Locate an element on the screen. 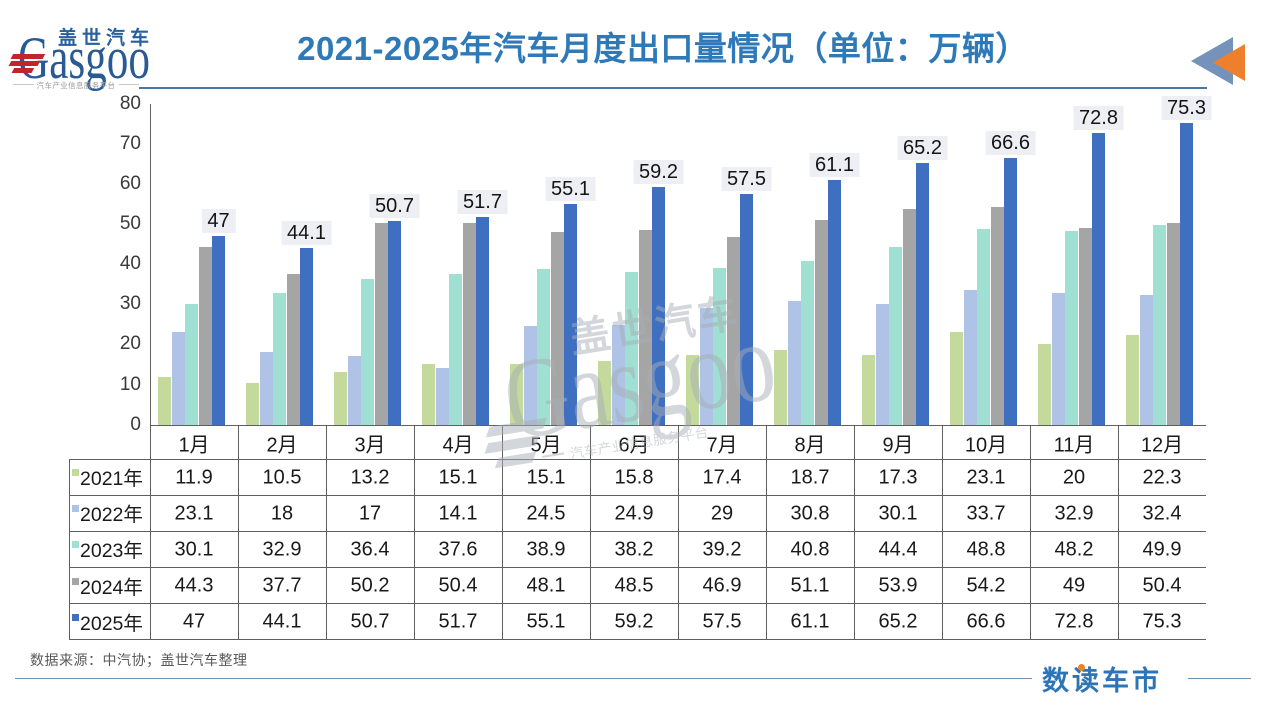 This screenshot has height=720, width=1280. bar-2025年-10月 is located at coordinates (1010, 291).